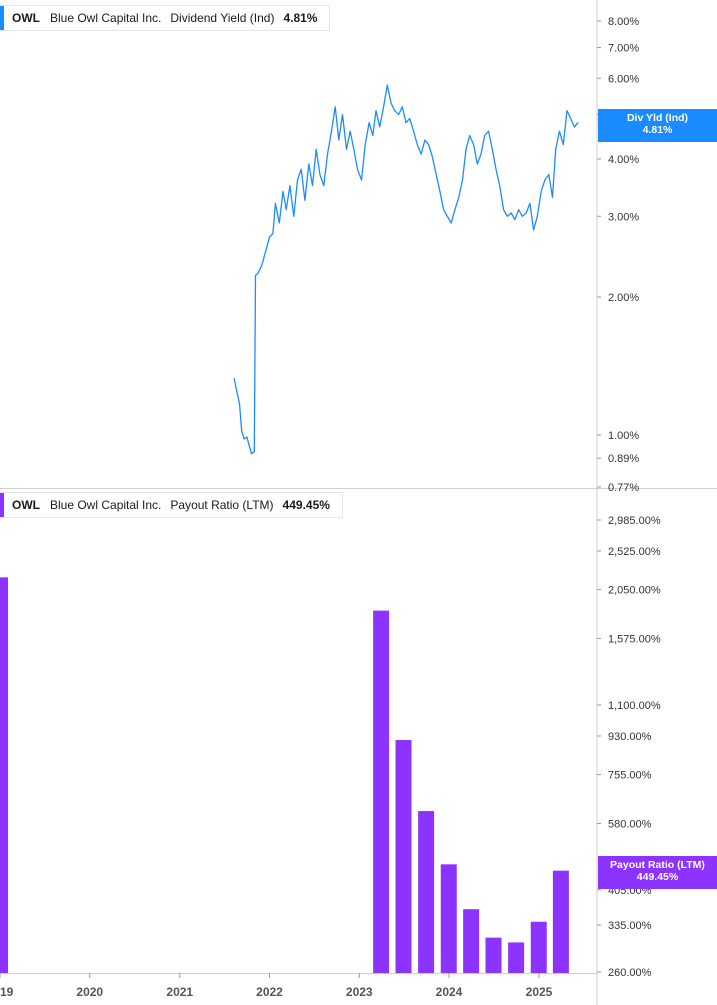 Image resolution: width=717 pixels, height=1005 pixels. Describe the element at coordinates (623, 160) in the screenshot. I see `y-tick-label: 4.00%` at that location.